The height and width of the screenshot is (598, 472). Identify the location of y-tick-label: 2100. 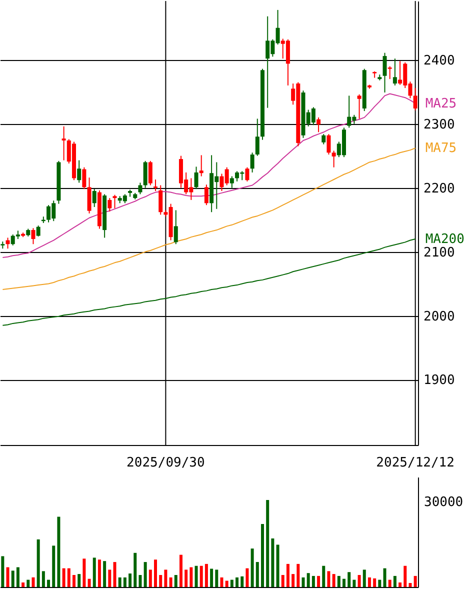
(439, 252).